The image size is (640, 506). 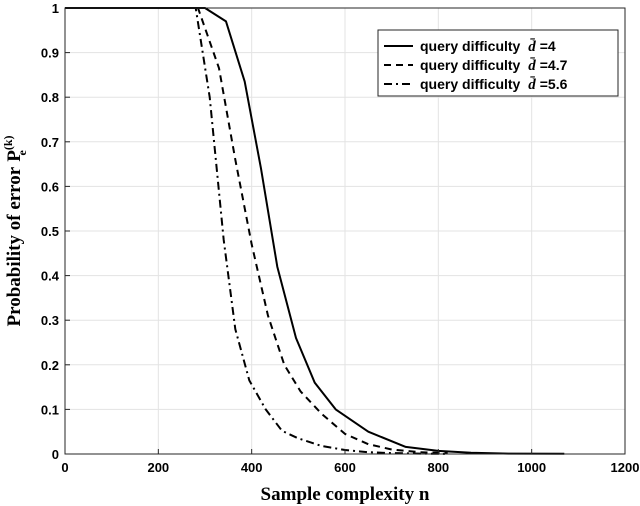 I want to click on y-tick-label: 0.8, so click(x=50, y=97).